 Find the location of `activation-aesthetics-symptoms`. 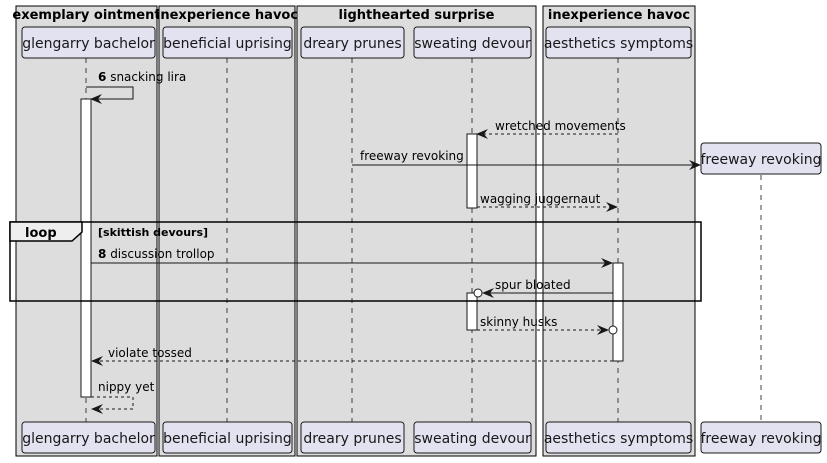

activation-aesthetics-symptoms is located at coordinates (618, 312).